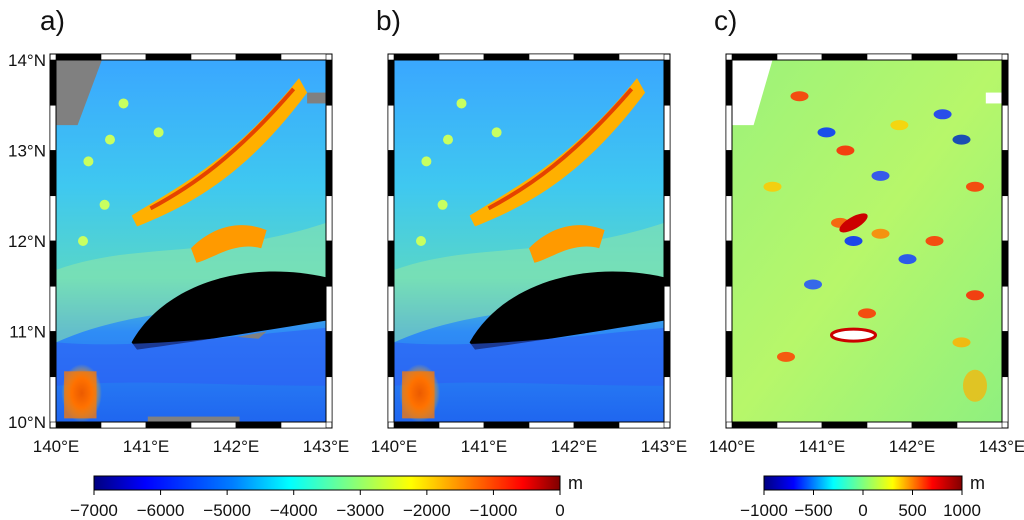 The image size is (1024, 520). What do you see at coordinates (94, 510) in the screenshot?
I see `colorbar-tick-label: −7000` at bounding box center [94, 510].